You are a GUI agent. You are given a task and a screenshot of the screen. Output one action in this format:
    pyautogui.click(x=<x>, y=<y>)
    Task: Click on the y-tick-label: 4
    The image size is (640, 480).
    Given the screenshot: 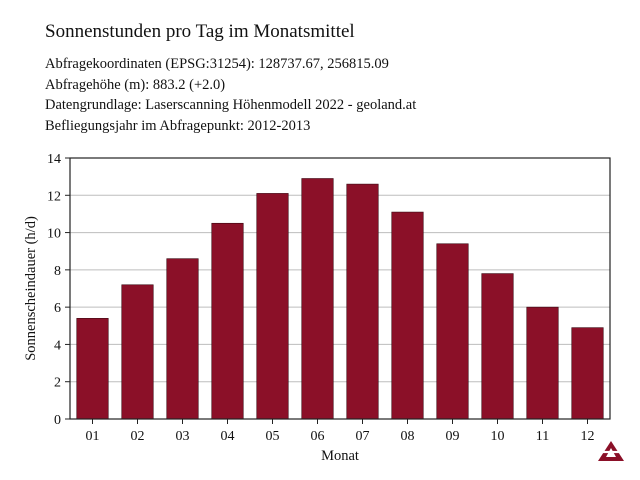 What is the action you would take?
    pyautogui.click(x=57, y=345)
    